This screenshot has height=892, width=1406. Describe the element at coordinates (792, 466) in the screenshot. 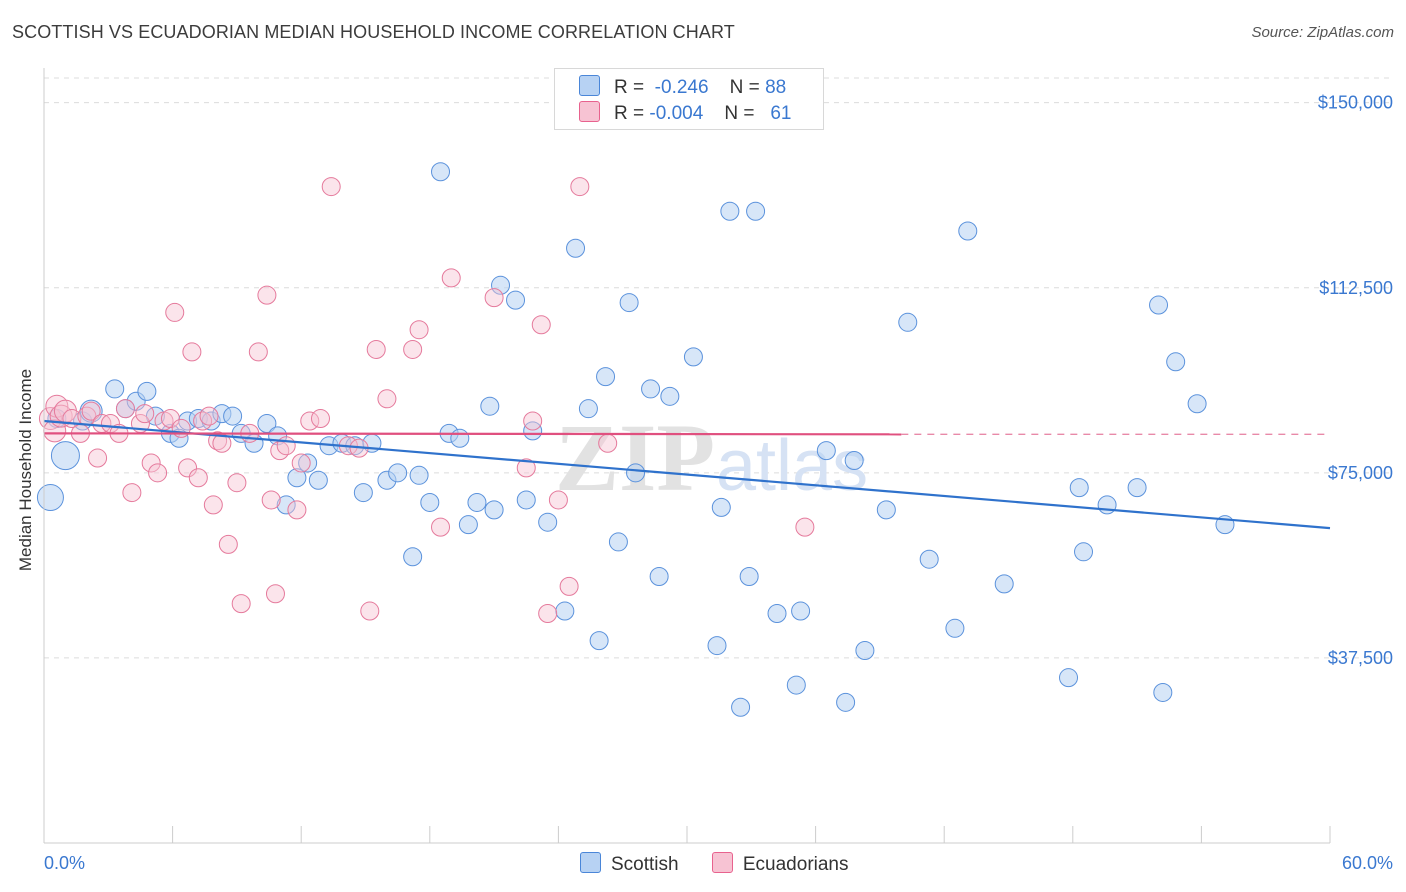

I see `watermark-atlas: atlas` at that location.